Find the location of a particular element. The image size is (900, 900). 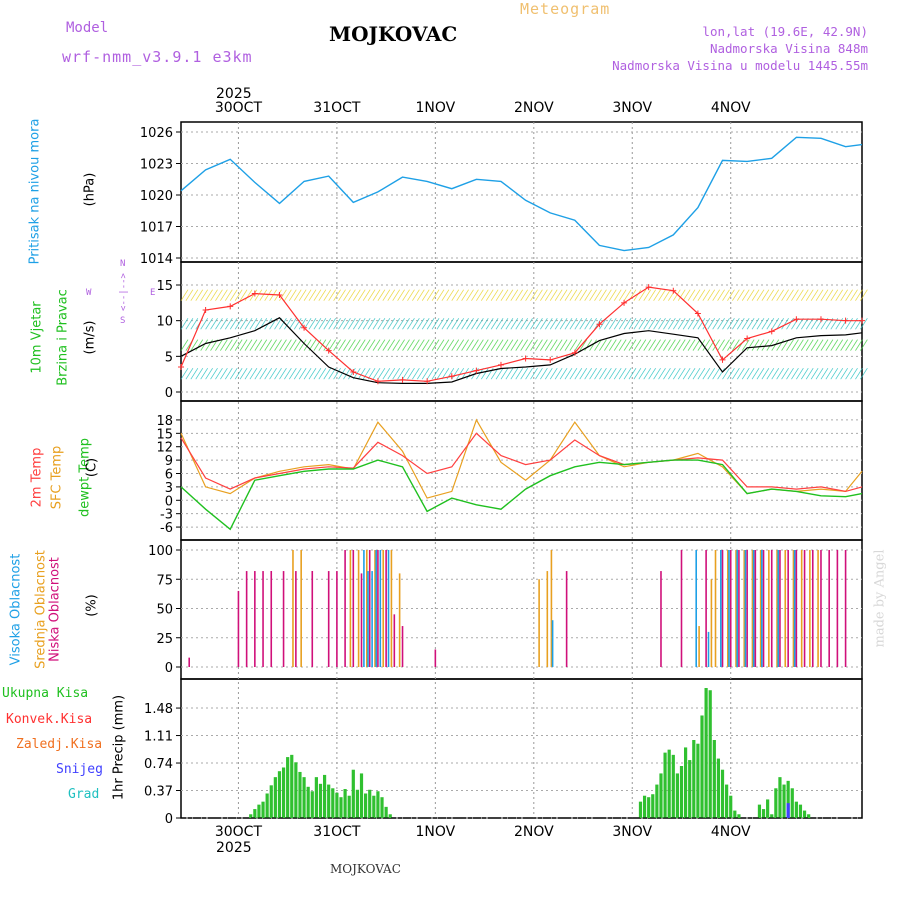

y-tick-label: 12 is located at coordinates (164, 448).